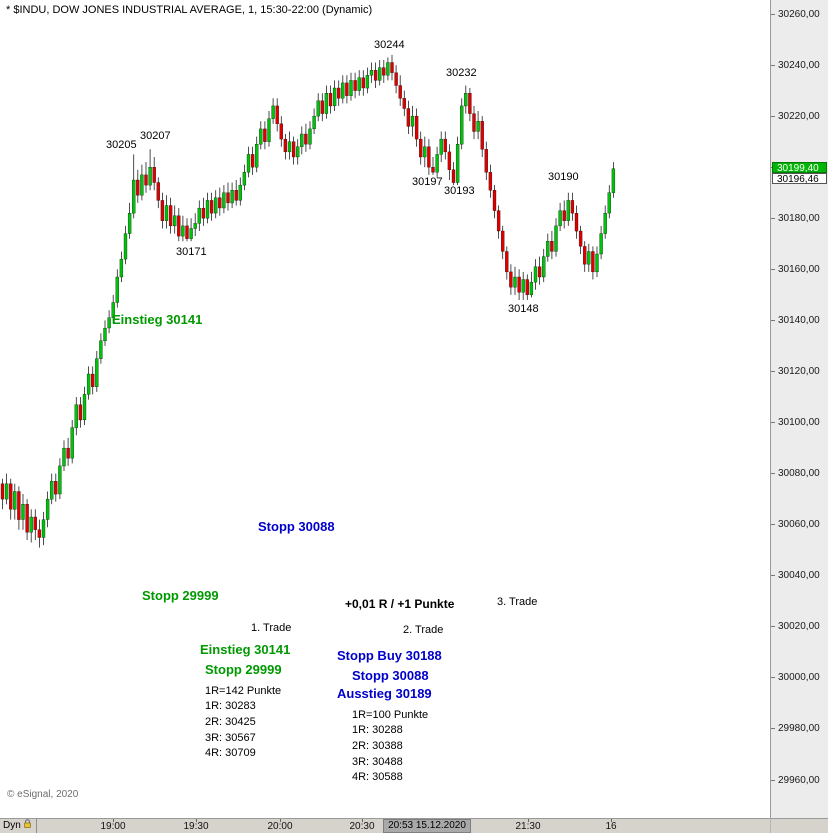 The height and width of the screenshot is (833, 828). I want to click on price-axis-label: 30100,00, so click(799, 422).